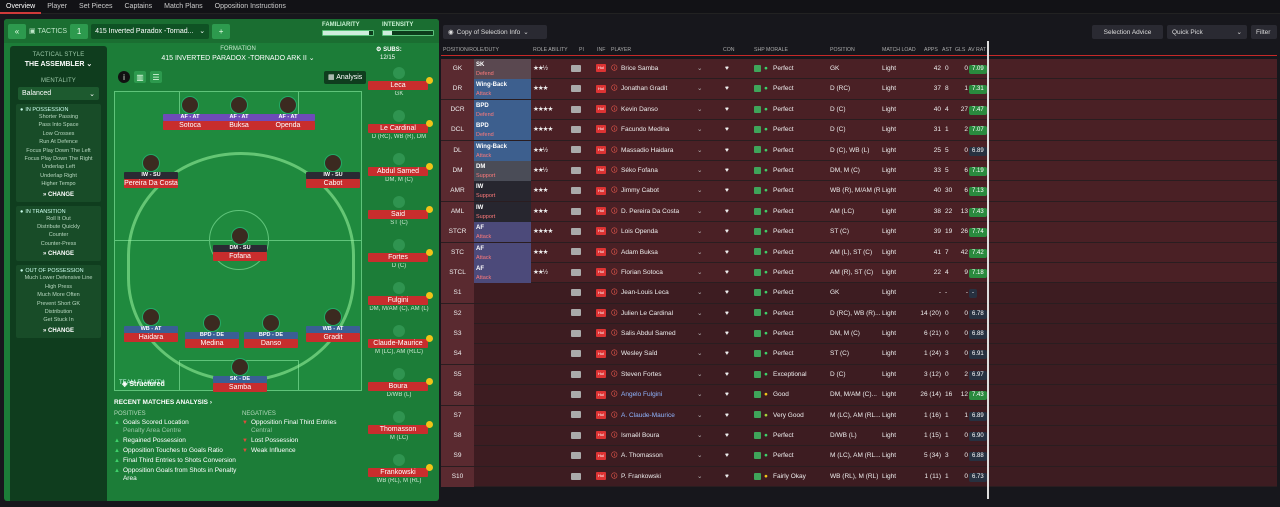 This screenshot has width=1280, height=507. I want to click on sub-player: Fulgini DM, M/AM (C), AM (L), so click(399, 303).